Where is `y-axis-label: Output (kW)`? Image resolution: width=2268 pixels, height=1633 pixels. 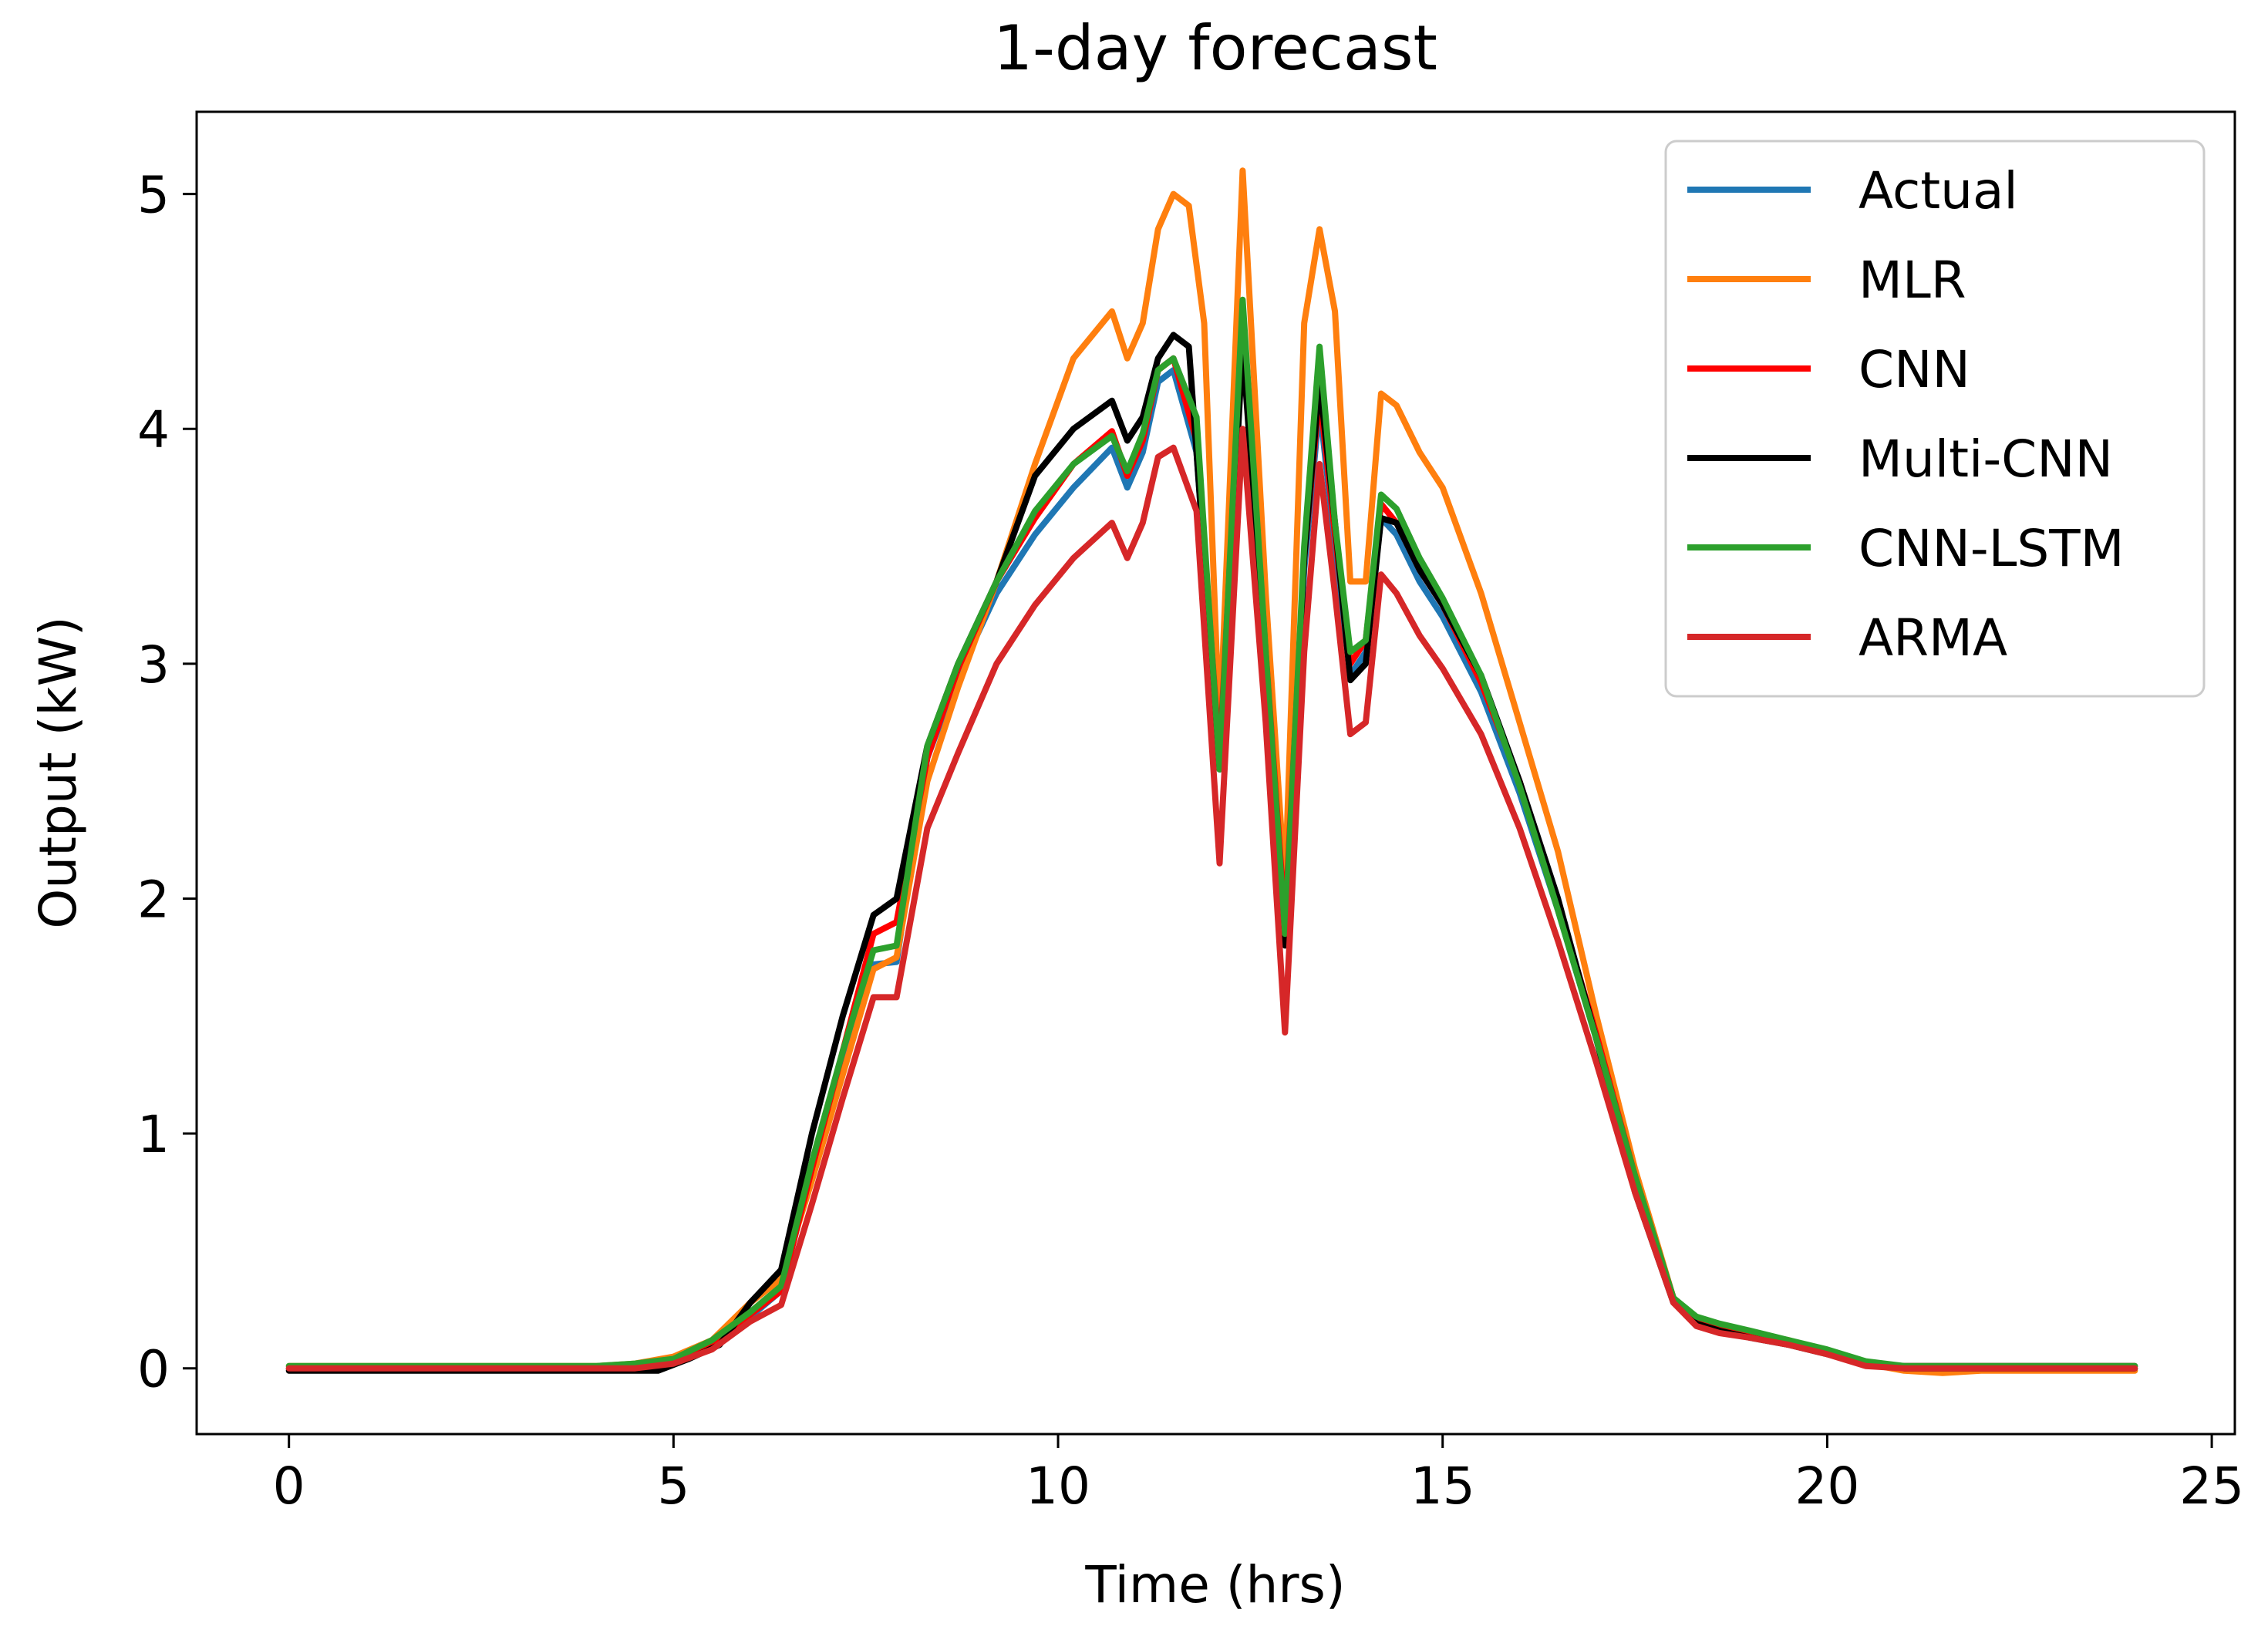
y-axis-label: Output (kW) is located at coordinates (58, 772).